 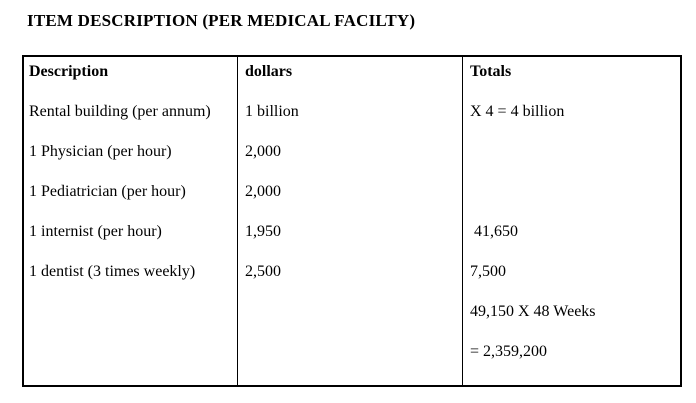 What do you see at coordinates (272, 111) in the screenshot?
I see `cell-dollars: 1 billion` at bounding box center [272, 111].